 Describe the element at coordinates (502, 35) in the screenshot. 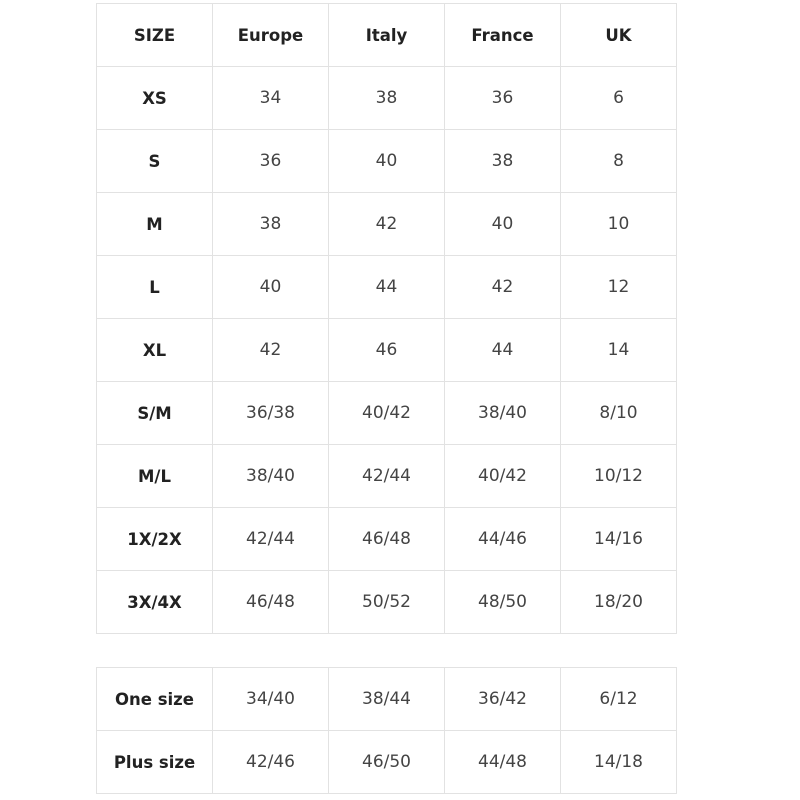

I see `column-header: France` at that location.